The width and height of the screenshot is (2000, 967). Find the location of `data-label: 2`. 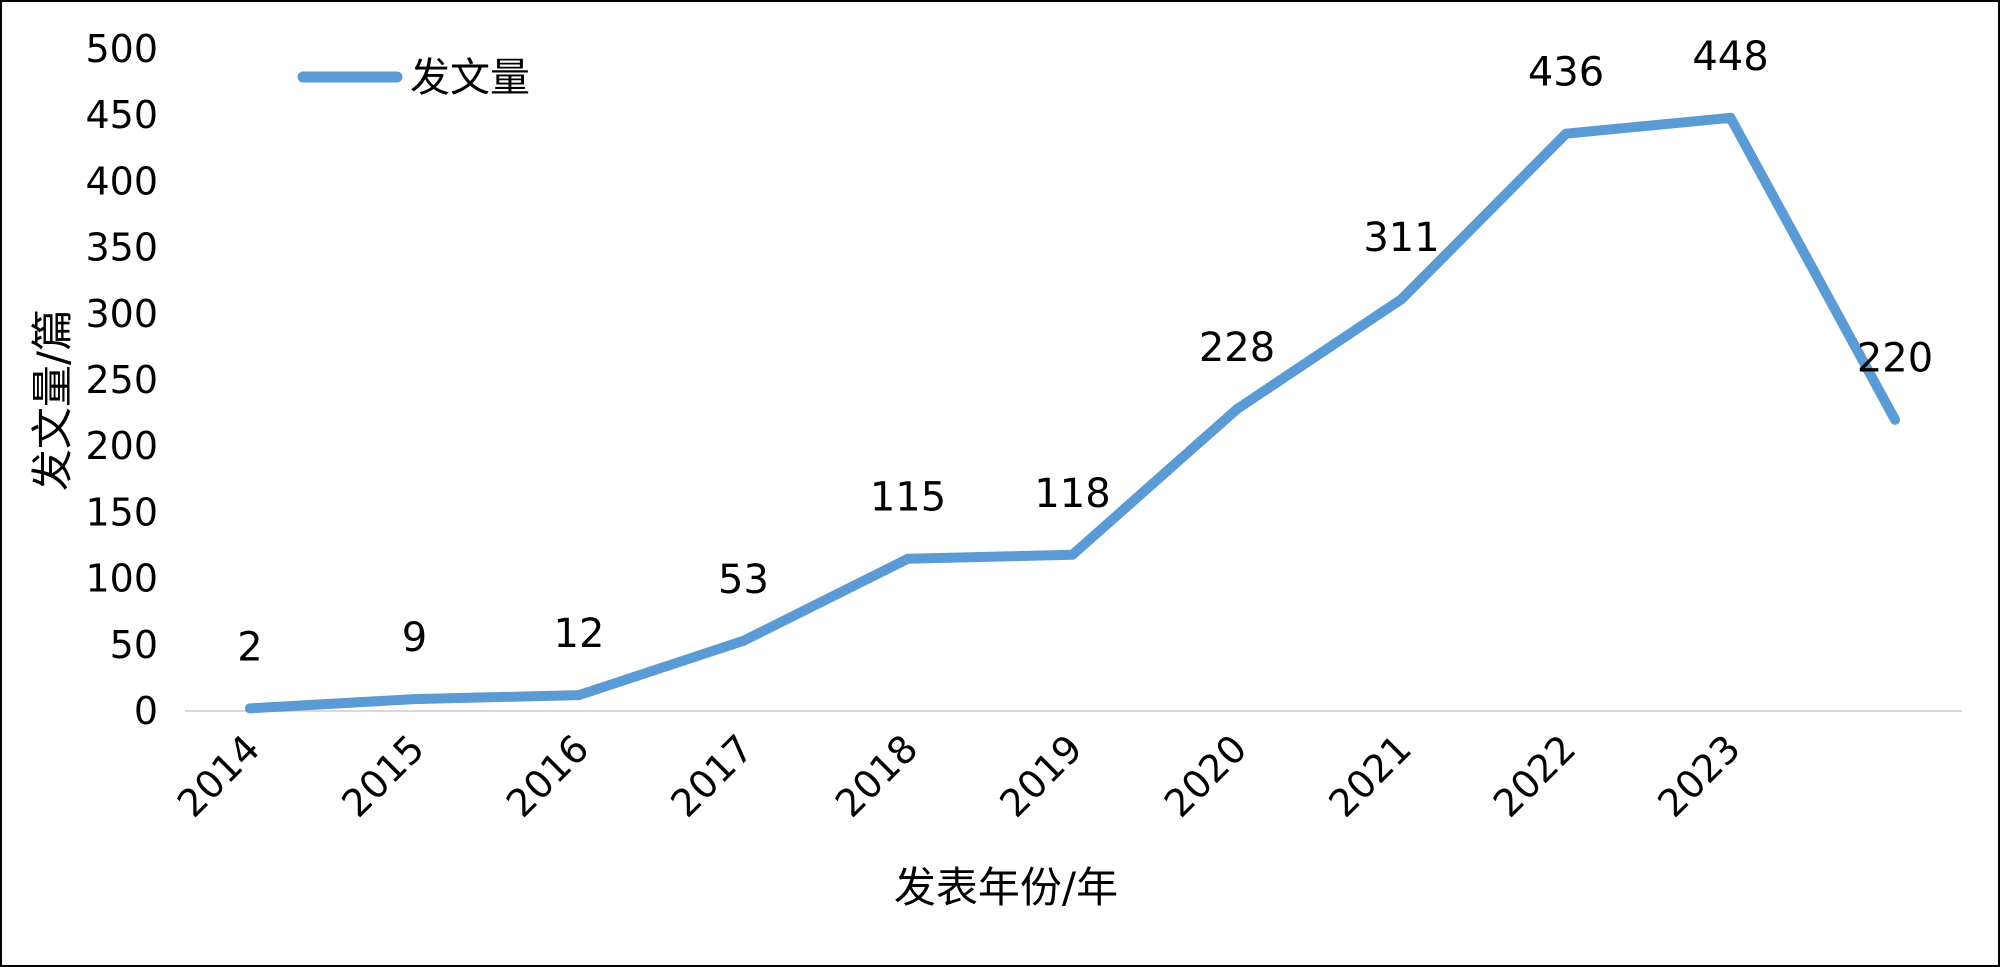

data-label: 2 is located at coordinates (249, 647).